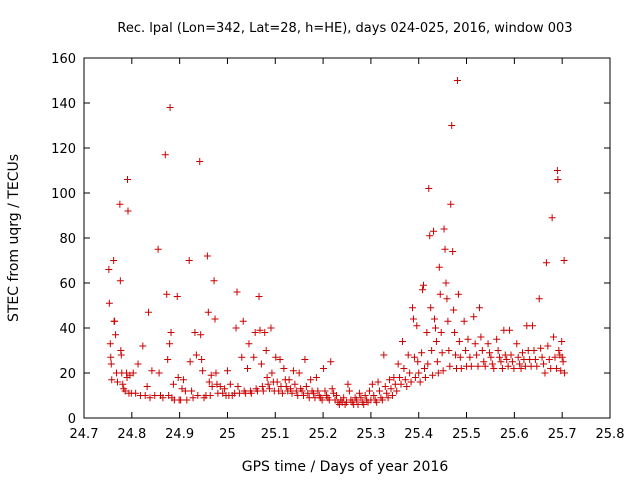 The height and width of the screenshot is (480, 640). I want to click on y-tick-label: 40, so click(67, 329).